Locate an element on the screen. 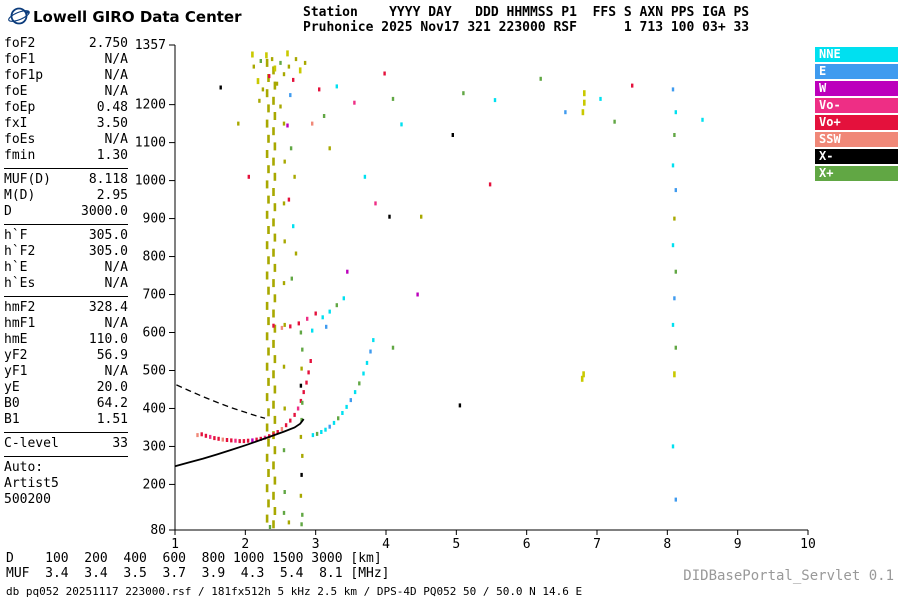 The height and width of the screenshot is (600, 900). param-label: foEs is located at coordinates (20, 139).